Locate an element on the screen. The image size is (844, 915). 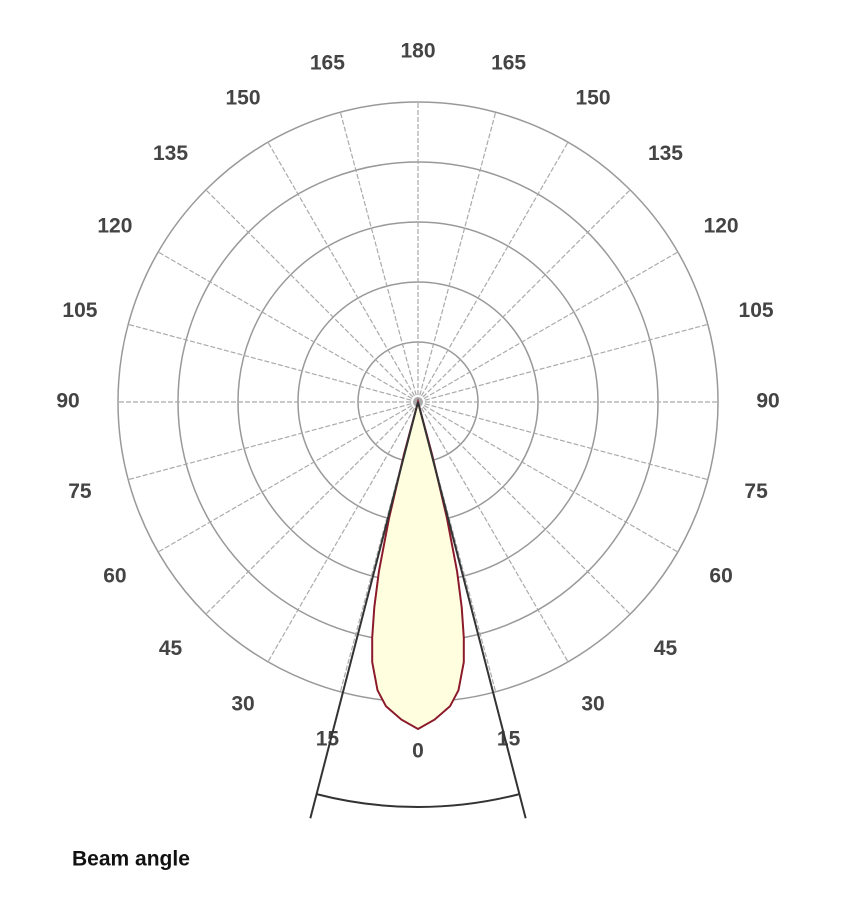
theta-tick-label: 180 is located at coordinates (417, 51).